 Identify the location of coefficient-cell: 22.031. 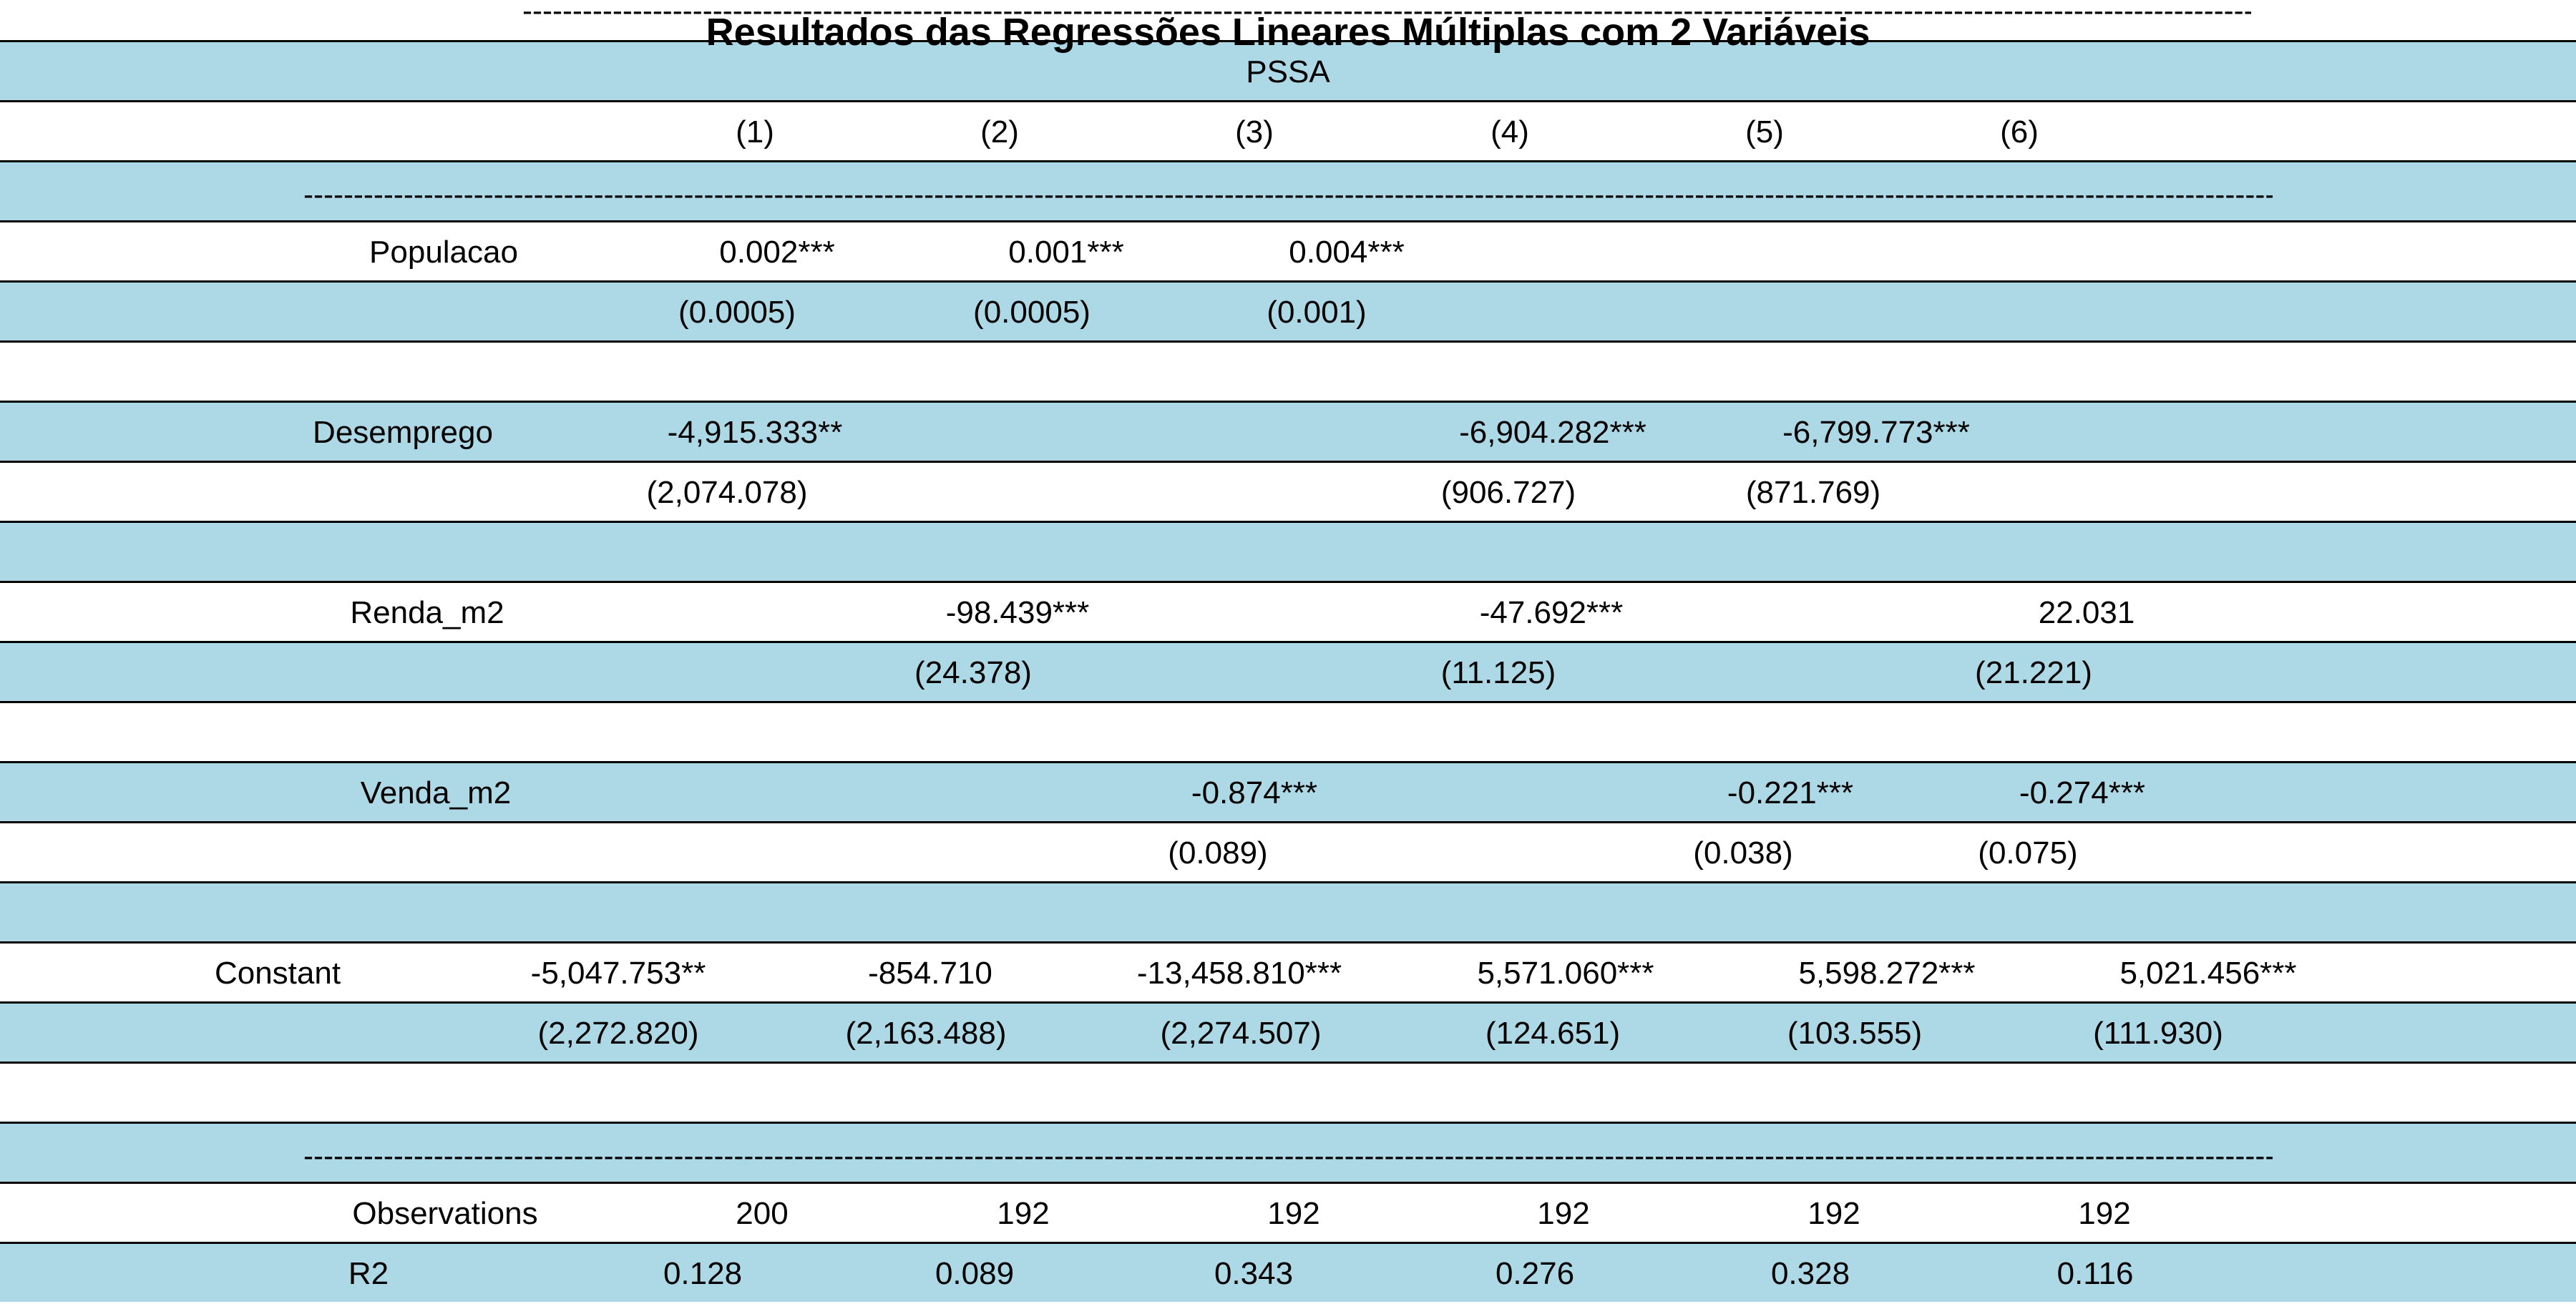
(2086, 612).